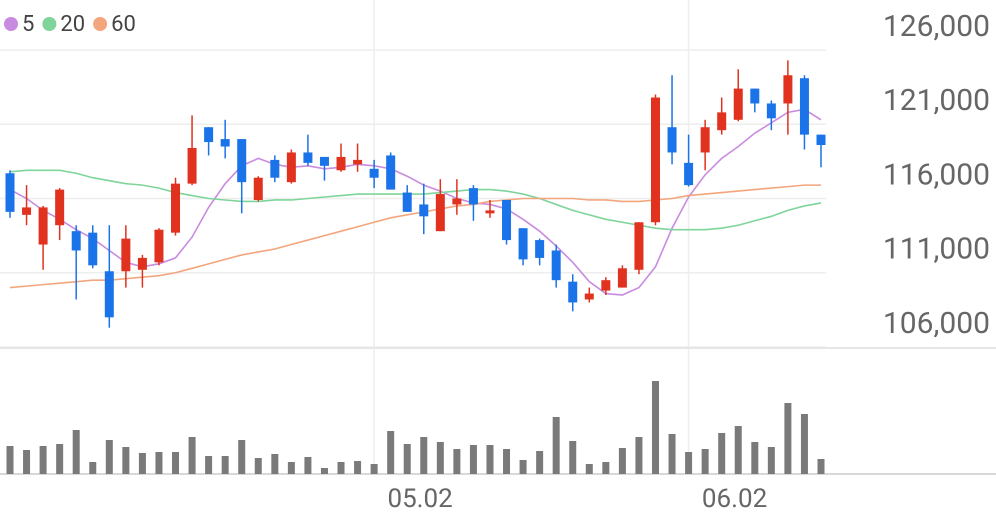 This screenshot has width=996, height=519. Describe the element at coordinates (72, 24) in the screenshot. I see `legend-label: 20` at that location.